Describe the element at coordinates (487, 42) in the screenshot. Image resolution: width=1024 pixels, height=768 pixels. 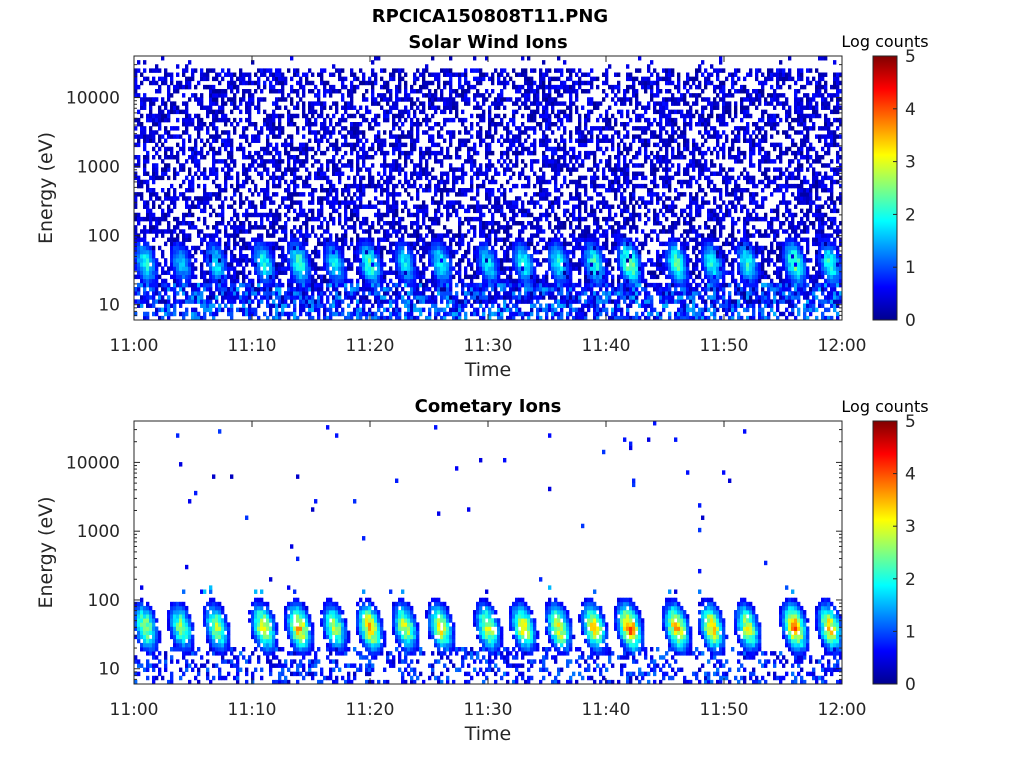
I see `panel-title: Solar Wind Ions` at that location.